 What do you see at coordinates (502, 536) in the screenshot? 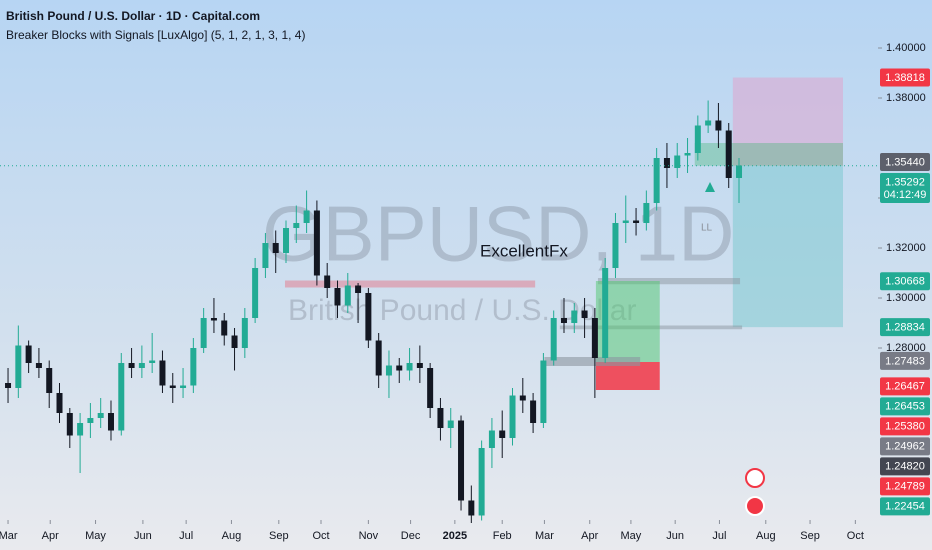
I see `x-tick-label: Feb` at bounding box center [502, 536].